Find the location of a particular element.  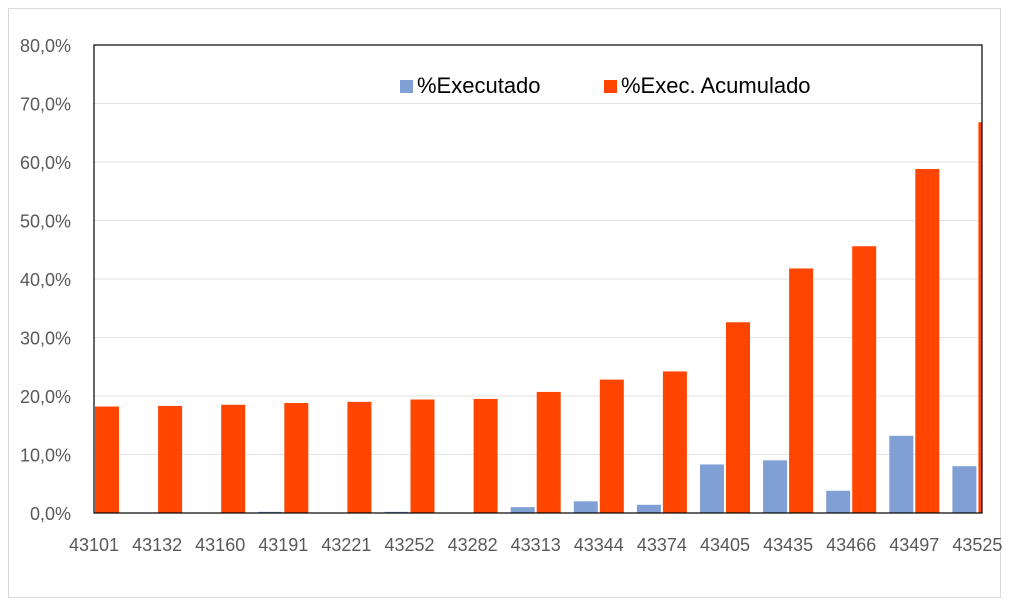

x-tick-label: 43313 is located at coordinates (536, 545).